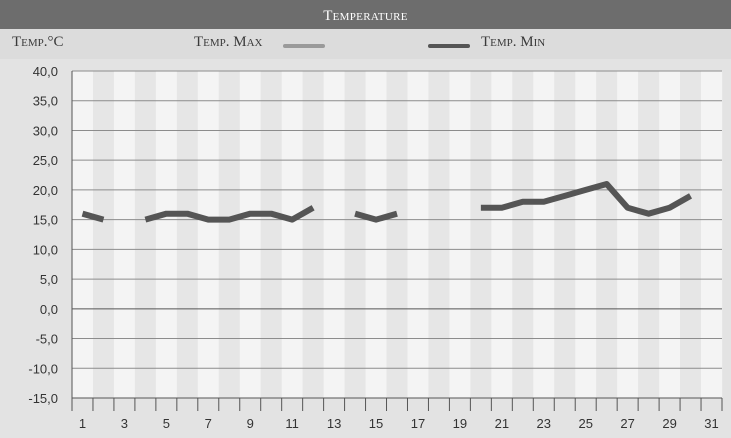  I want to click on x-tick-label: 11, so click(292, 423).